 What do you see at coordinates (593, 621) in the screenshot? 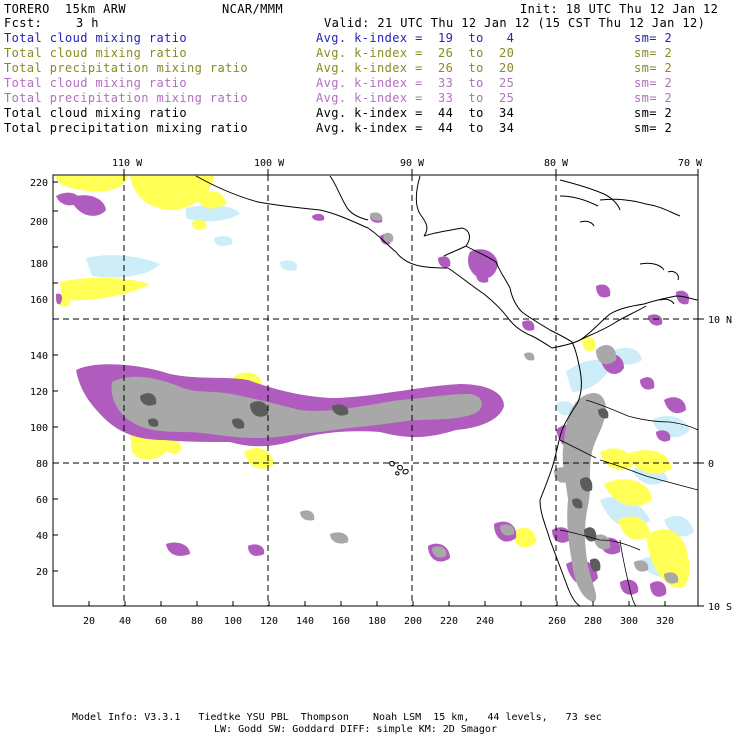
I see `x-tick-label: 280` at bounding box center [593, 621].